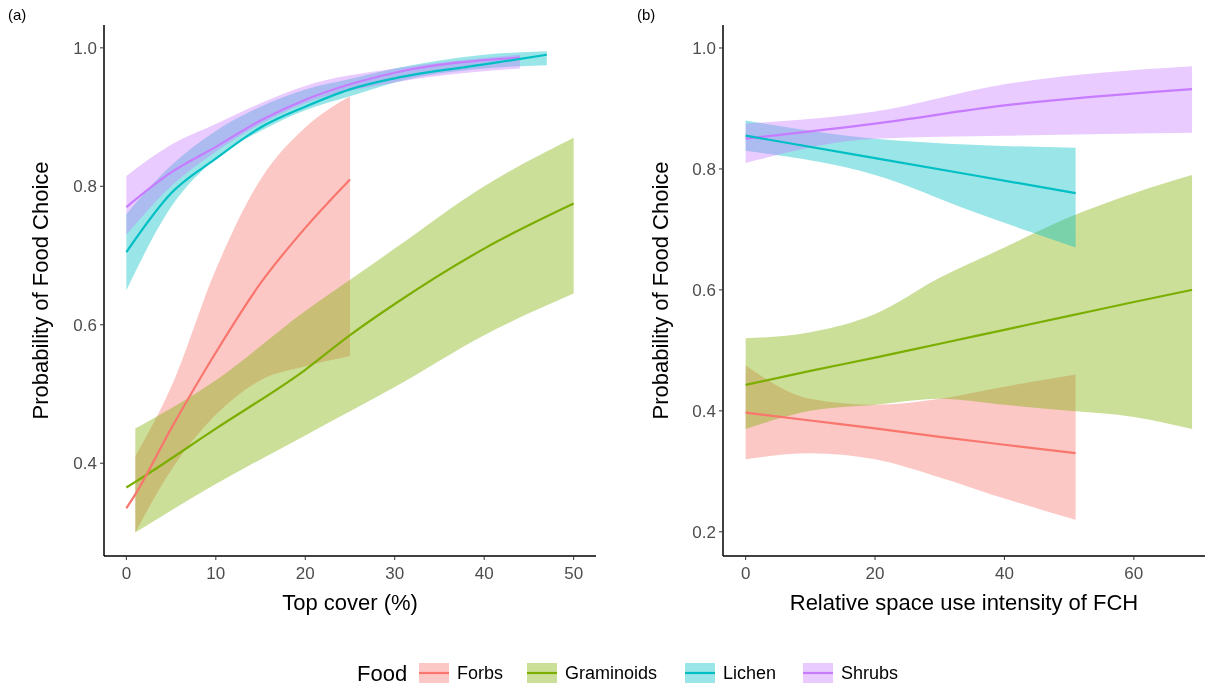 This screenshot has height=686, width=1214. What do you see at coordinates (382, 673) in the screenshot?
I see `legend-title: Food` at bounding box center [382, 673].